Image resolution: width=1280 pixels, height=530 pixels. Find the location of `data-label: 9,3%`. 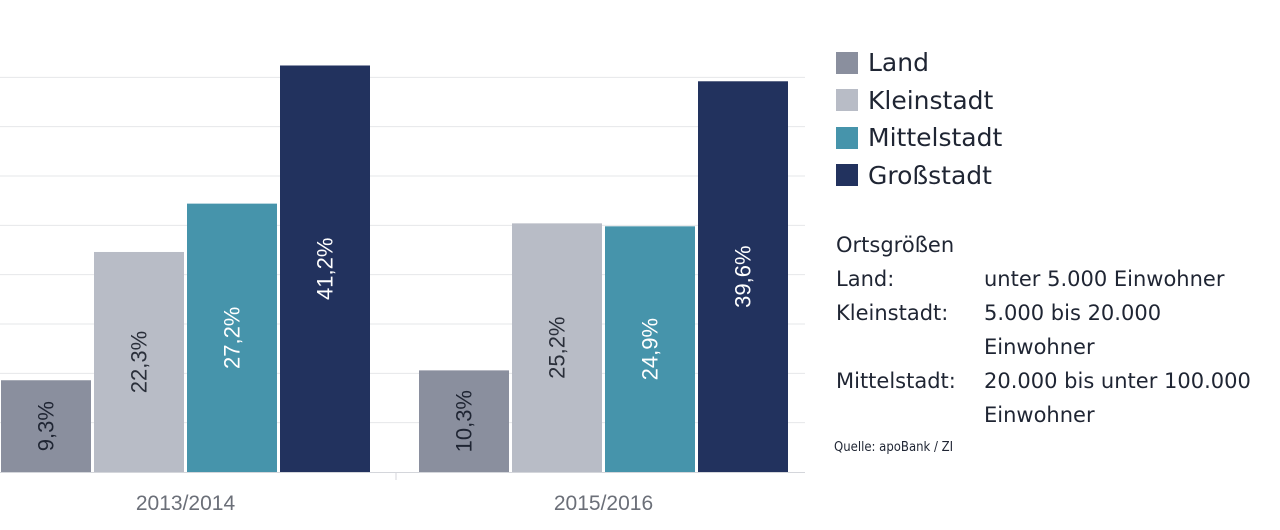

data-label: 9,3% is located at coordinates (46, 426).